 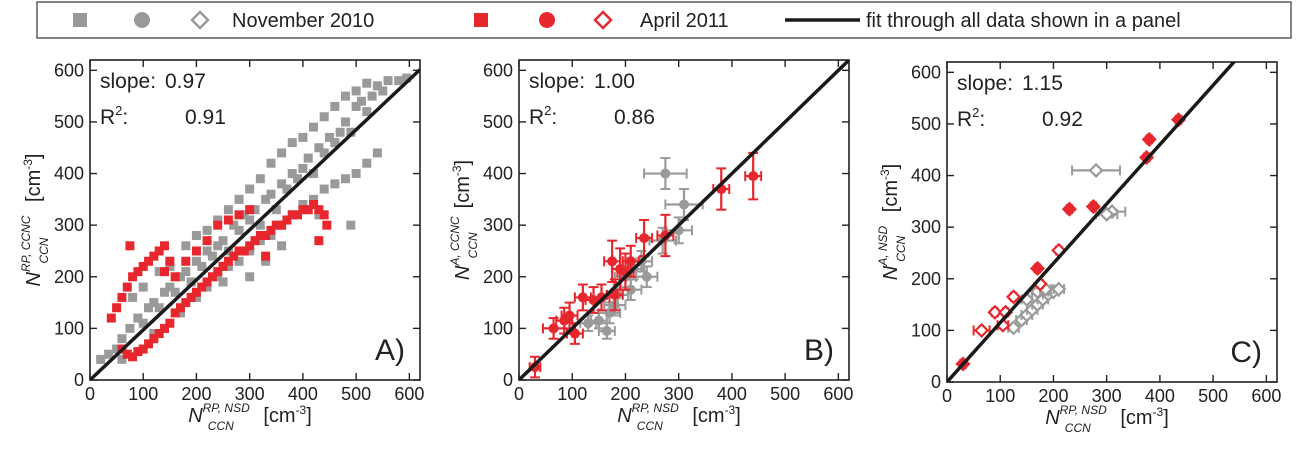 What do you see at coordinates (624, 416) in the screenshot?
I see `x-axis-title-main: N` at bounding box center [624, 416].